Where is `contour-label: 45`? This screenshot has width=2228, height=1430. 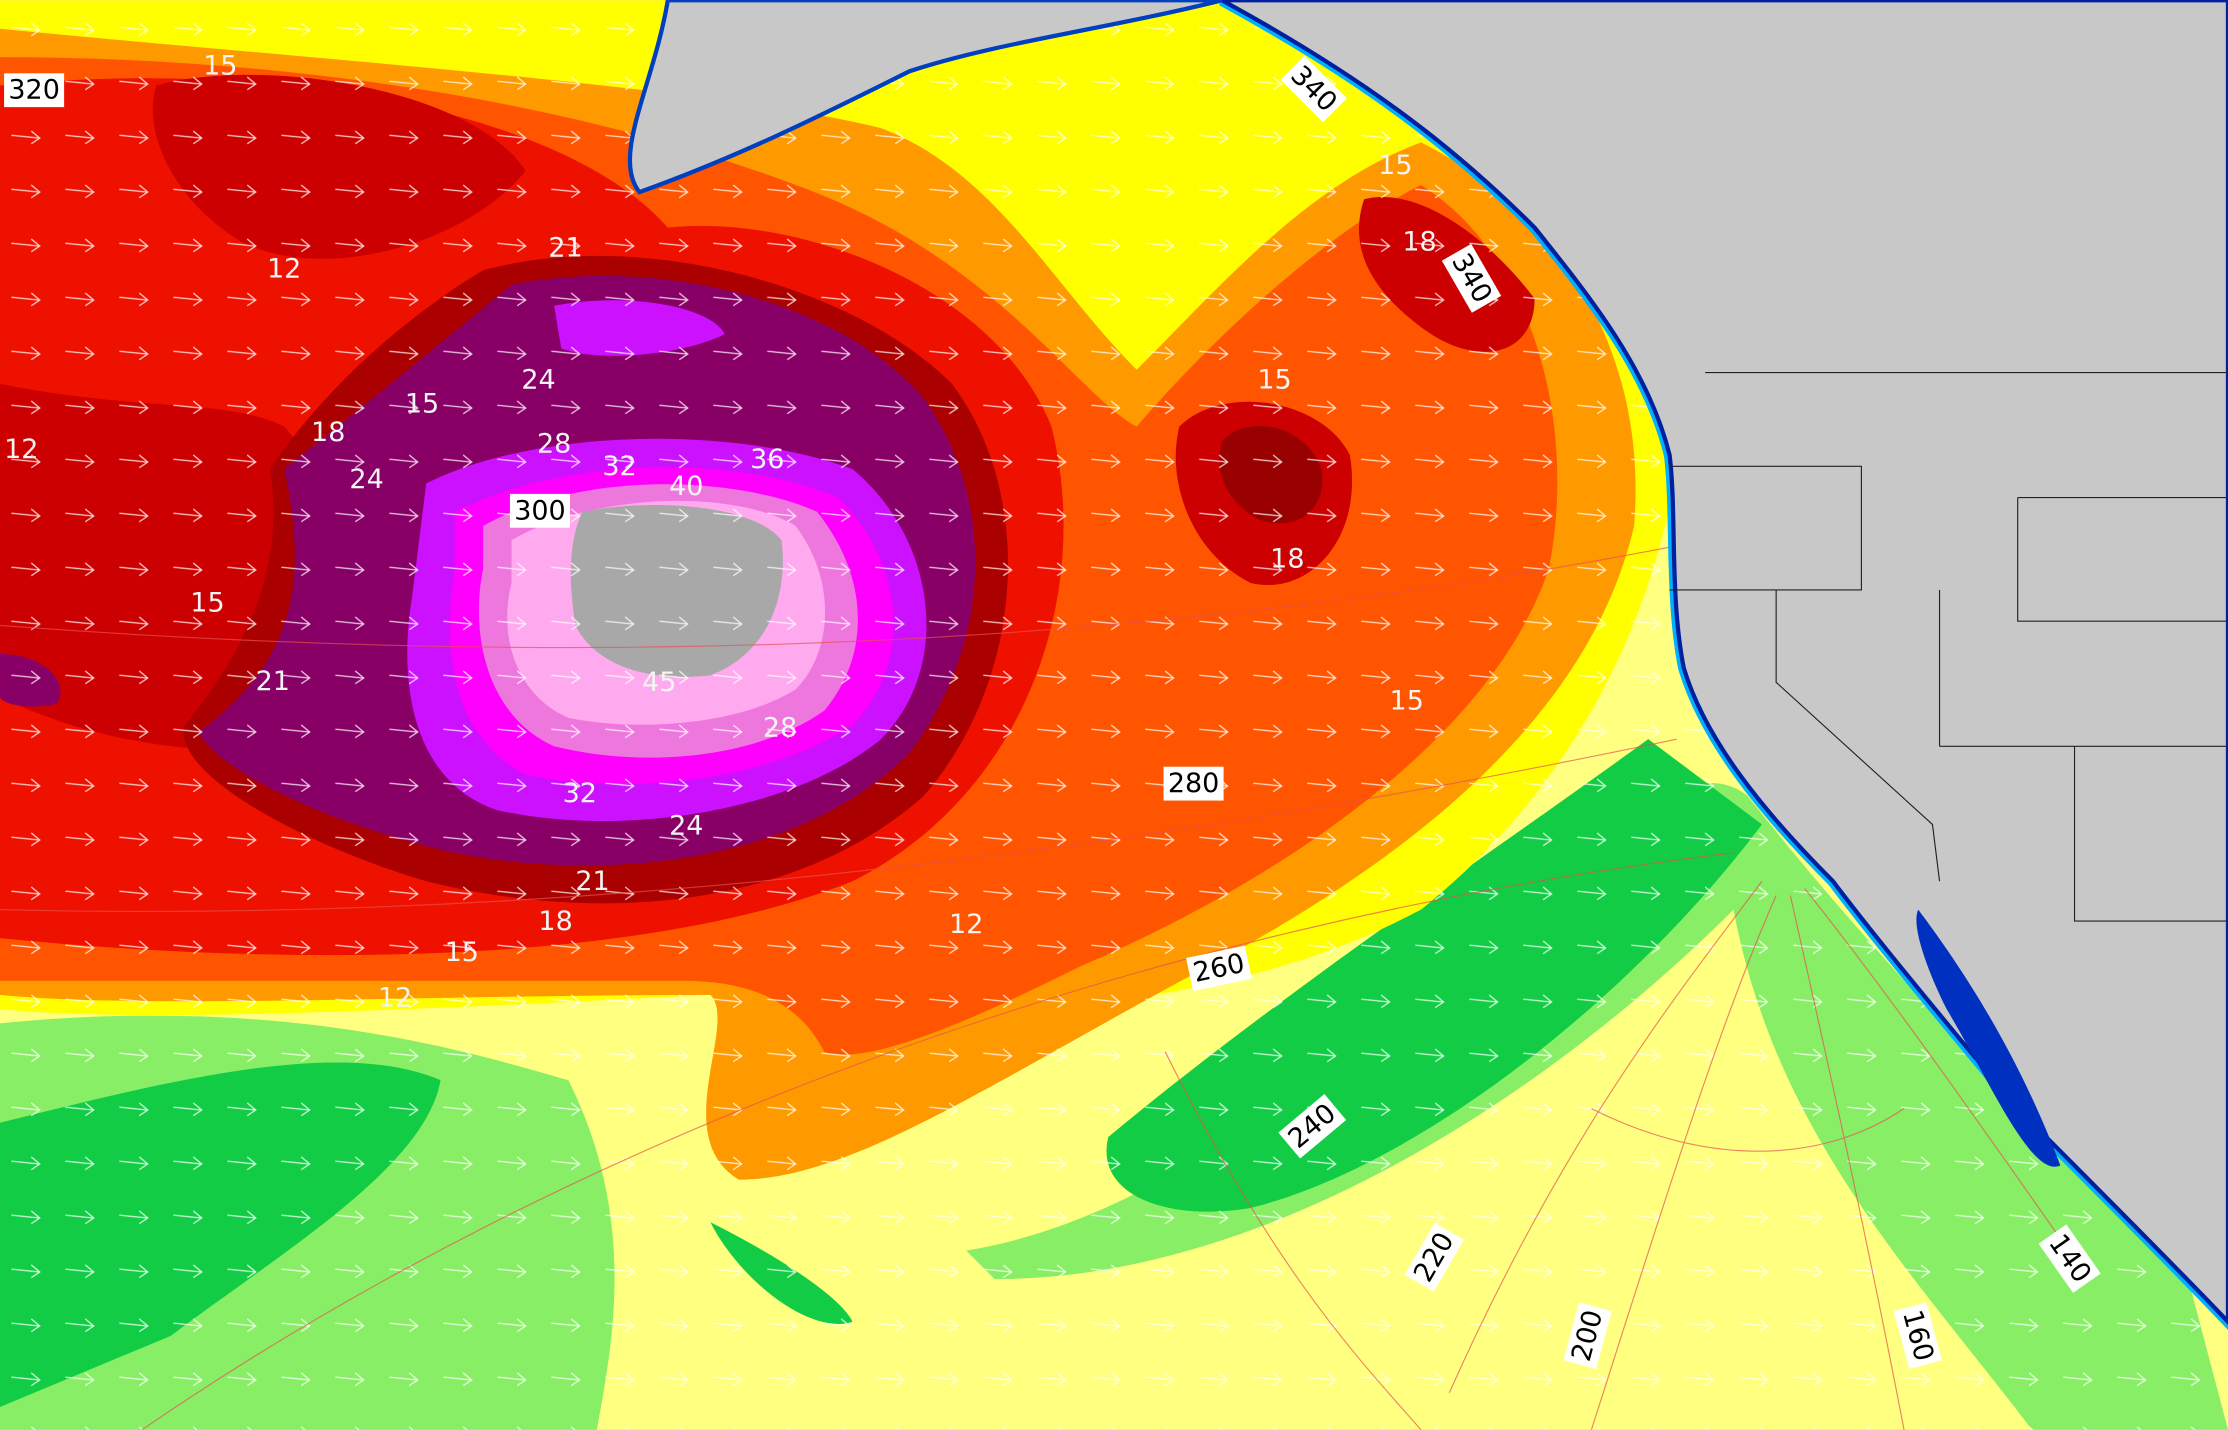
contour-label: 45 is located at coordinates (659, 682).